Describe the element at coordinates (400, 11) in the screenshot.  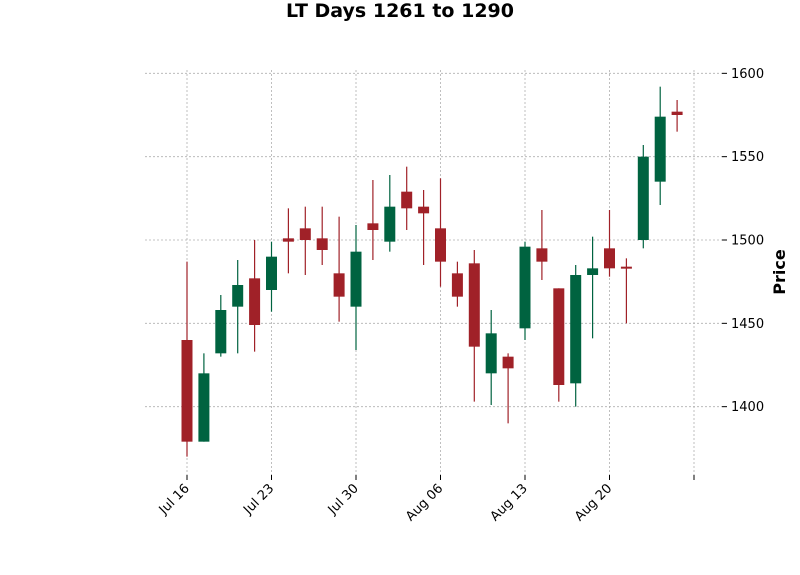
I see `chart-title: LT Days 1261 to 1290` at that location.